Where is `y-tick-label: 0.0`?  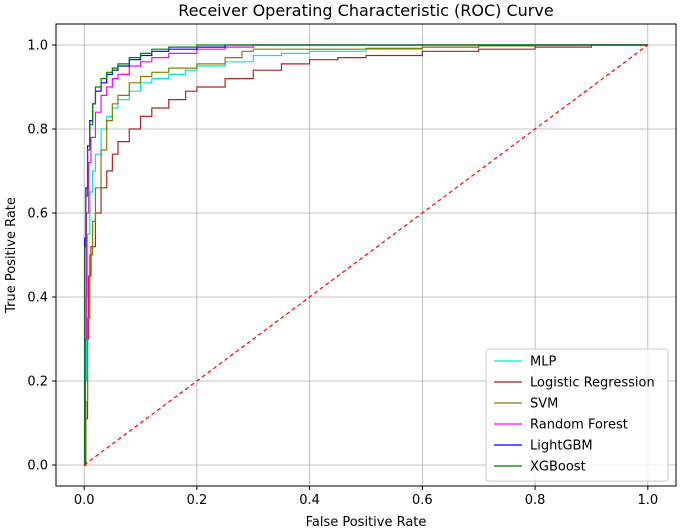 y-tick-label: 0.0 is located at coordinates (37, 466).